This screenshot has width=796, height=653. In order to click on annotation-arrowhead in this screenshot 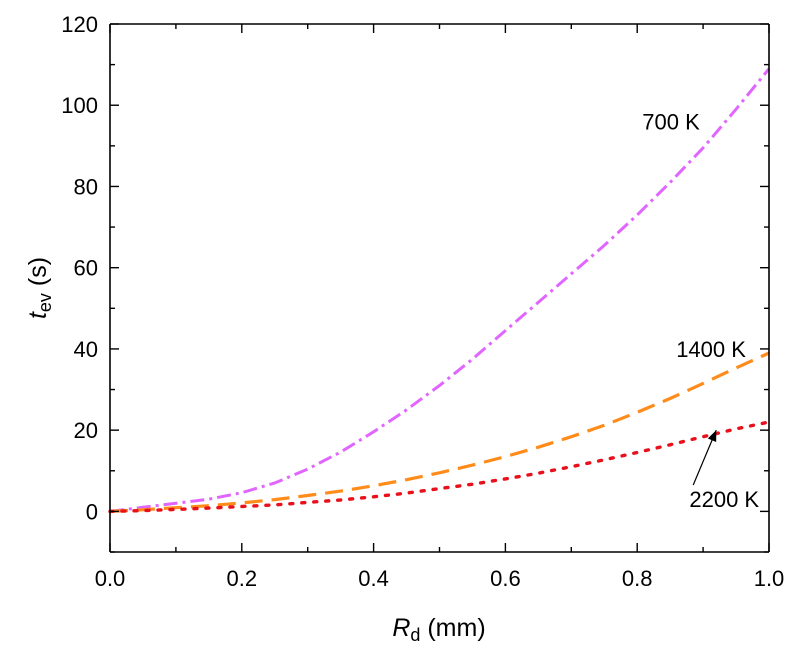, I will do `click(712, 436)`.